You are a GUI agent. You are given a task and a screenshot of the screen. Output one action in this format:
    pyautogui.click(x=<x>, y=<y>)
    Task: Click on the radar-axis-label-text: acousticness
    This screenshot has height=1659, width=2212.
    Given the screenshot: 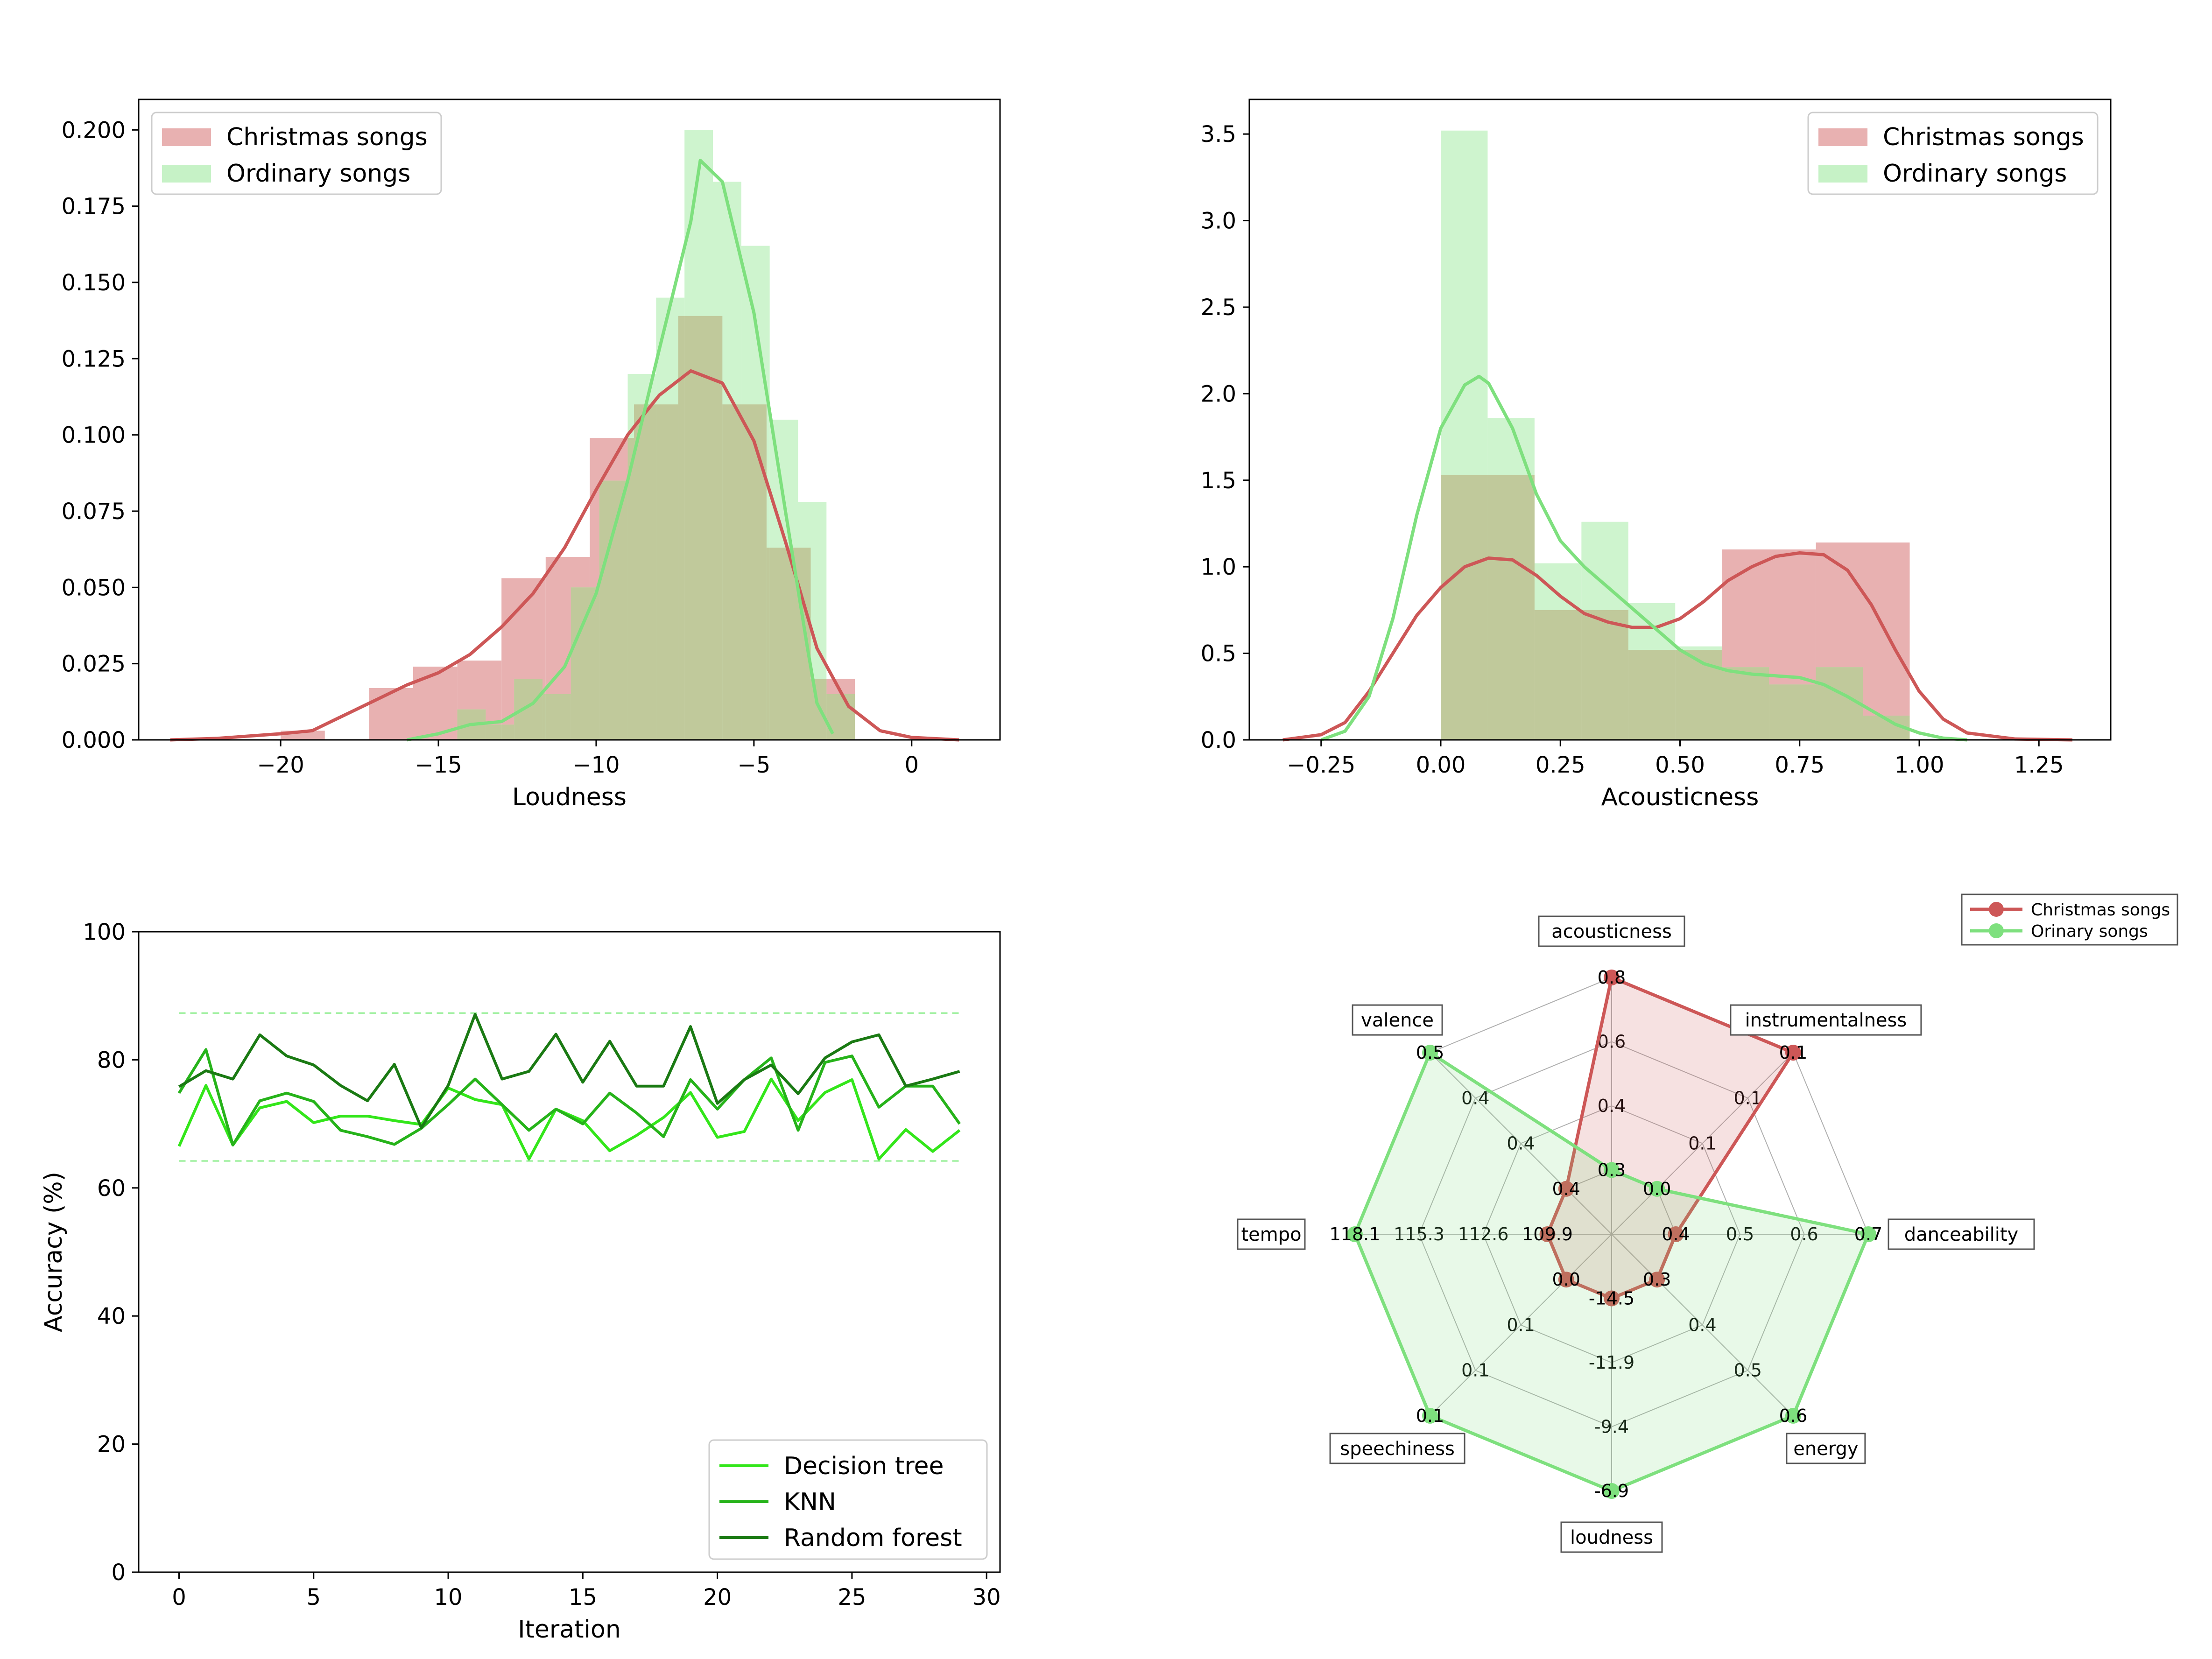 What is the action you would take?
    pyautogui.click(x=1611, y=931)
    